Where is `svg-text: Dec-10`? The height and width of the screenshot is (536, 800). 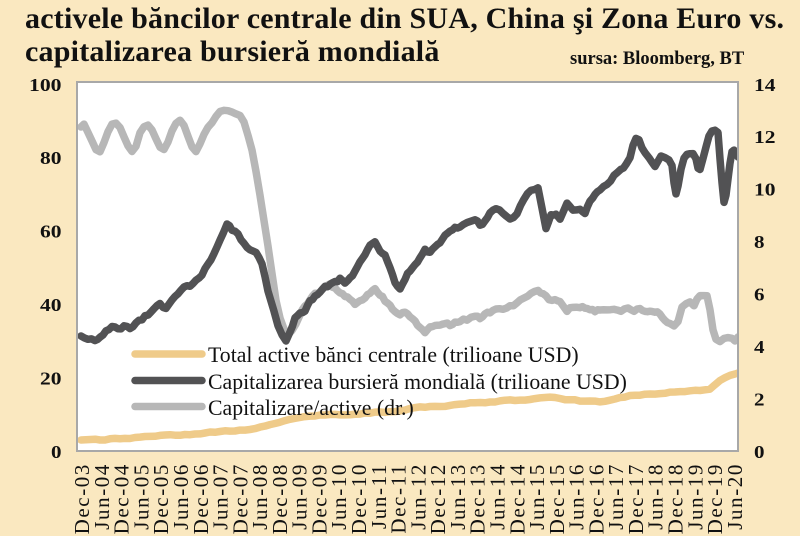 svg-text: Dec-10 is located at coordinates (359, 498).